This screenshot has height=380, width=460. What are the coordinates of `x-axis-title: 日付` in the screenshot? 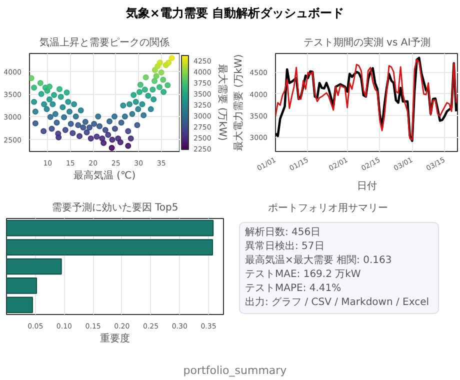 It's located at (367, 186).